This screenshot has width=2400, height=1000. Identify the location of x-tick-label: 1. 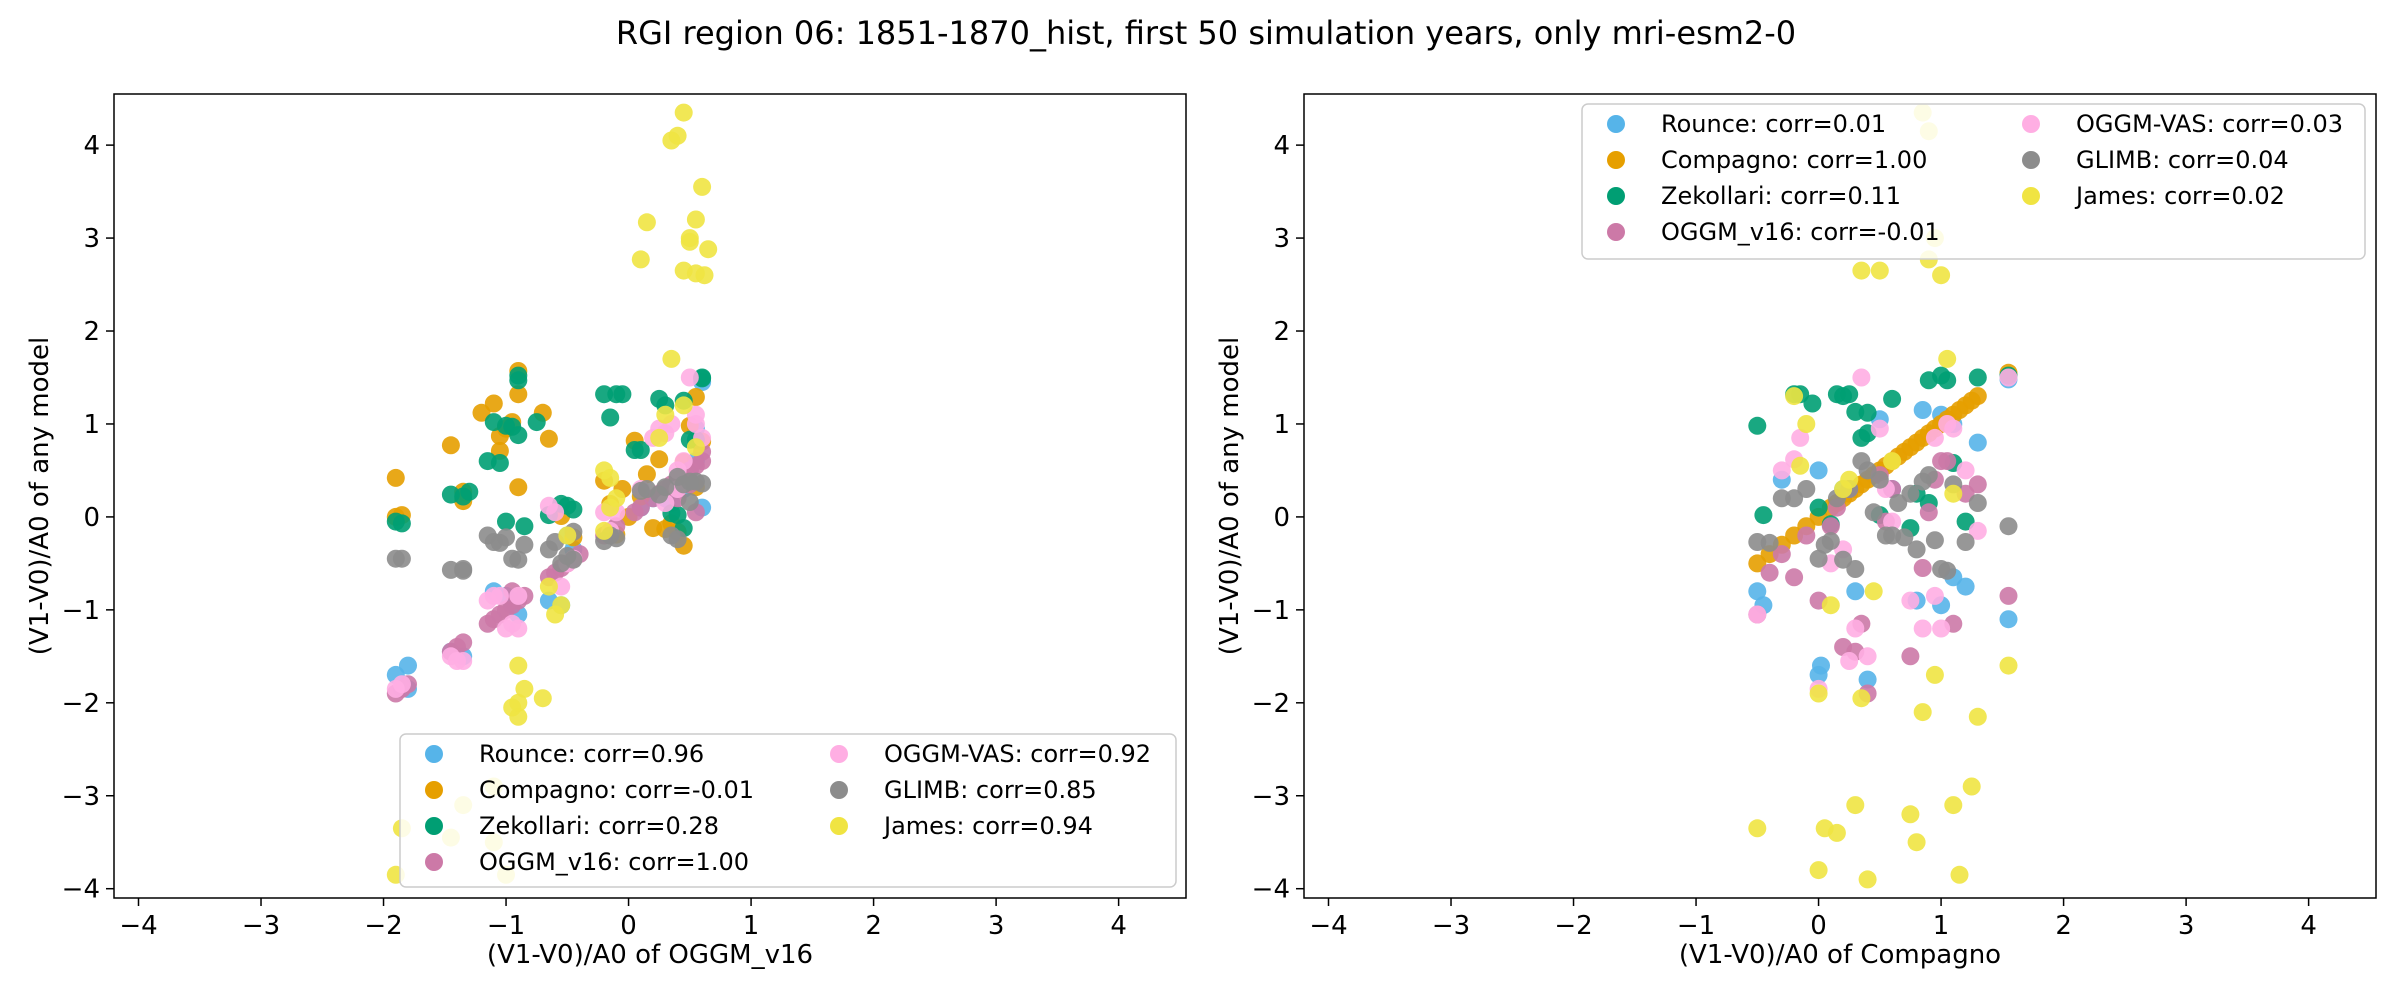
(751, 926).